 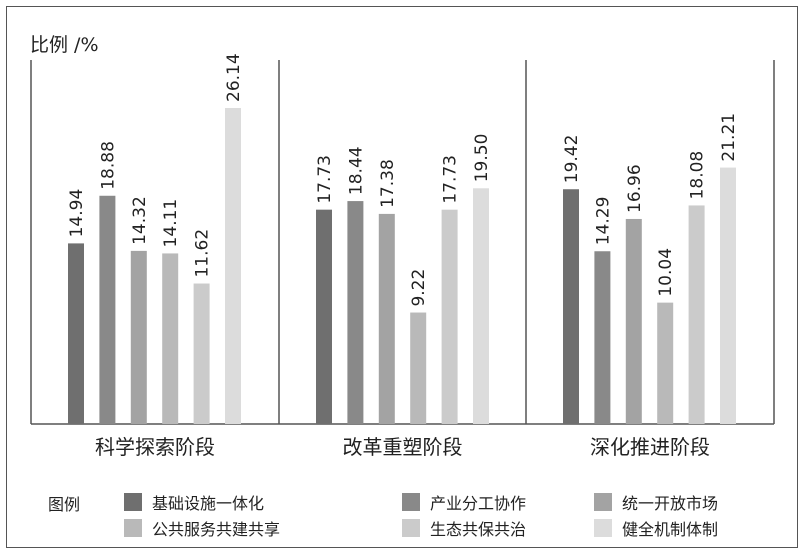 I want to click on legend-item: 统一开放市场, so click(x=656, y=502).